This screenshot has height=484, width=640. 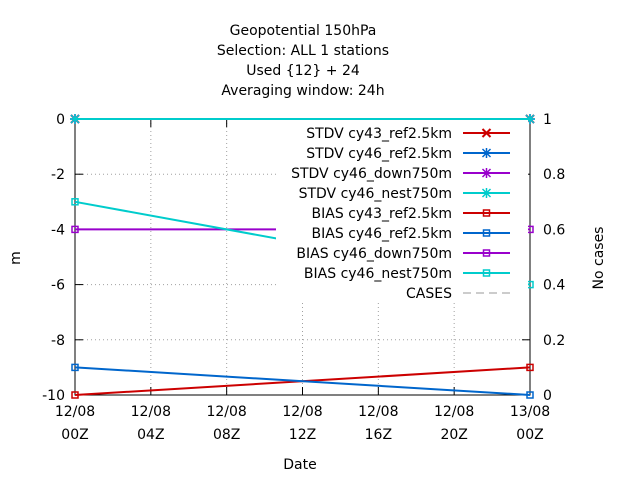 What do you see at coordinates (299, 465) in the screenshot?
I see `x-axis-label: Date` at bounding box center [299, 465].